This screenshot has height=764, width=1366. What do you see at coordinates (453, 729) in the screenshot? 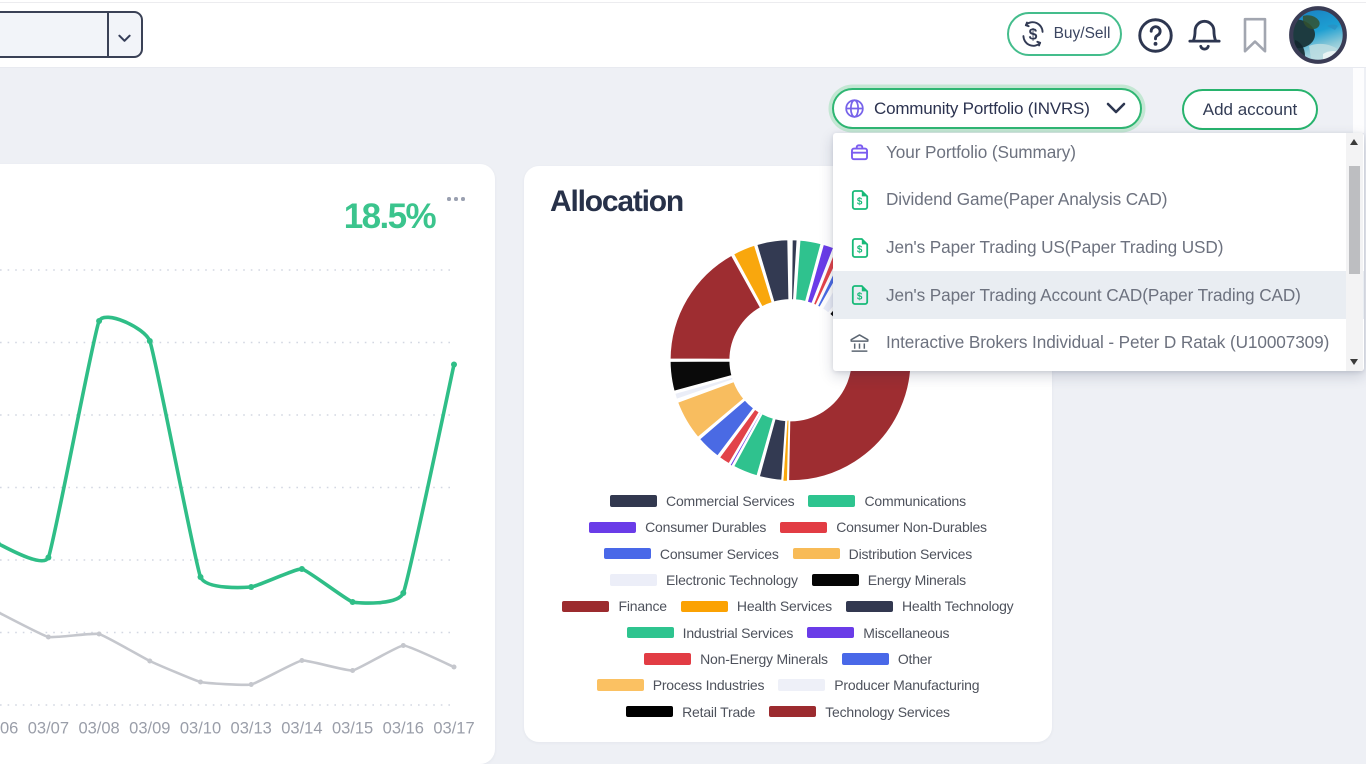
I see `svg-text: 03/17` at bounding box center [453, 729].